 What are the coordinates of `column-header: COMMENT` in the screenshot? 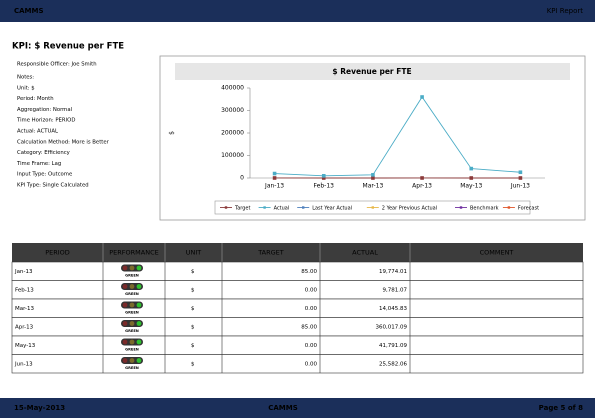 It's located at (497, 253).